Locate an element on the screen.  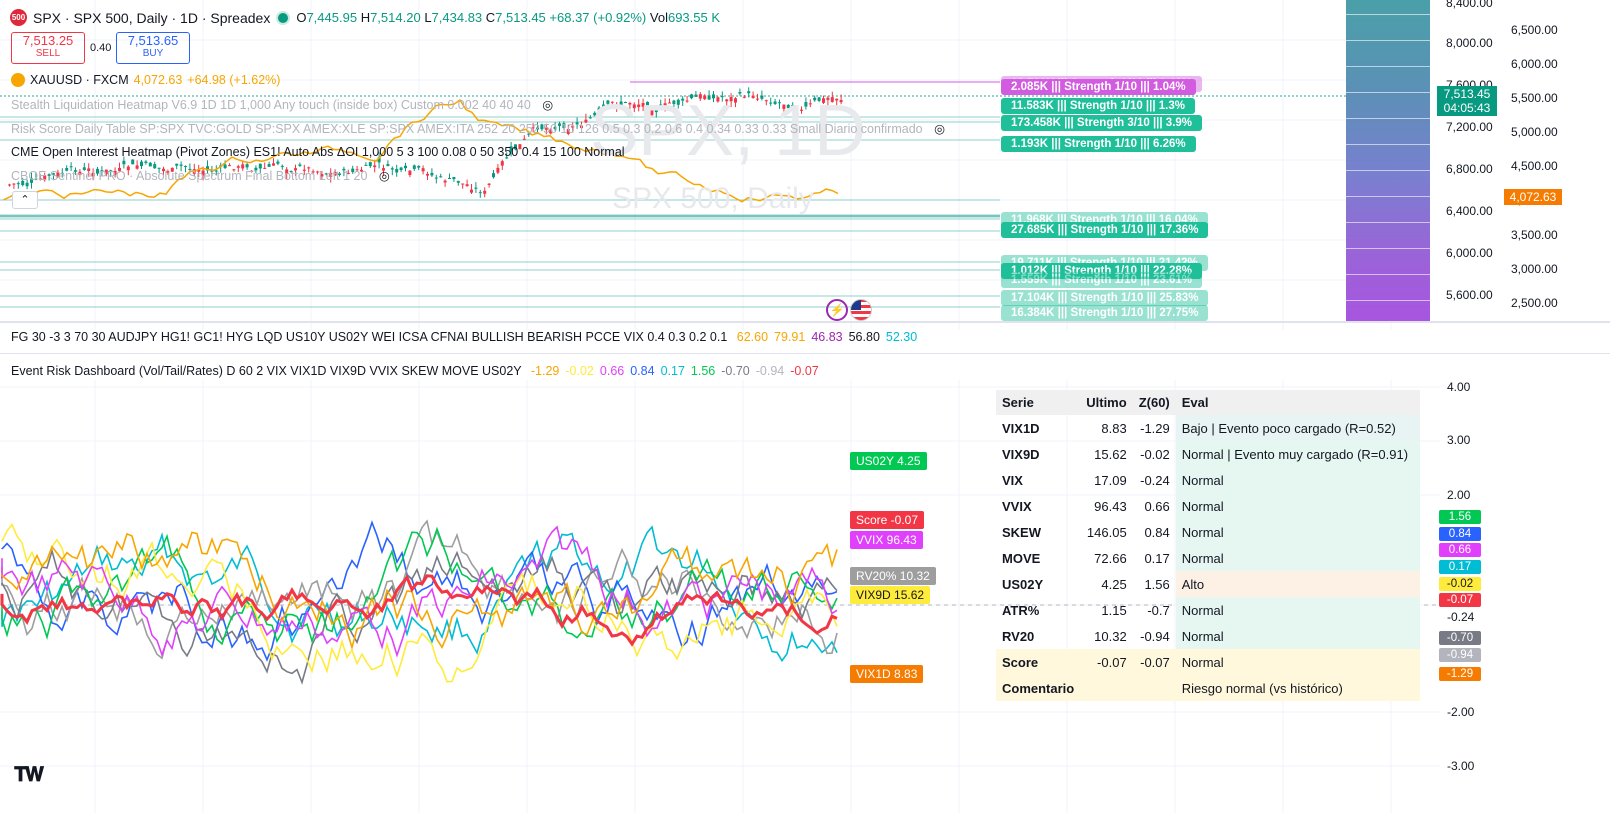
empty-cell is located at coordinates (1154, 688).